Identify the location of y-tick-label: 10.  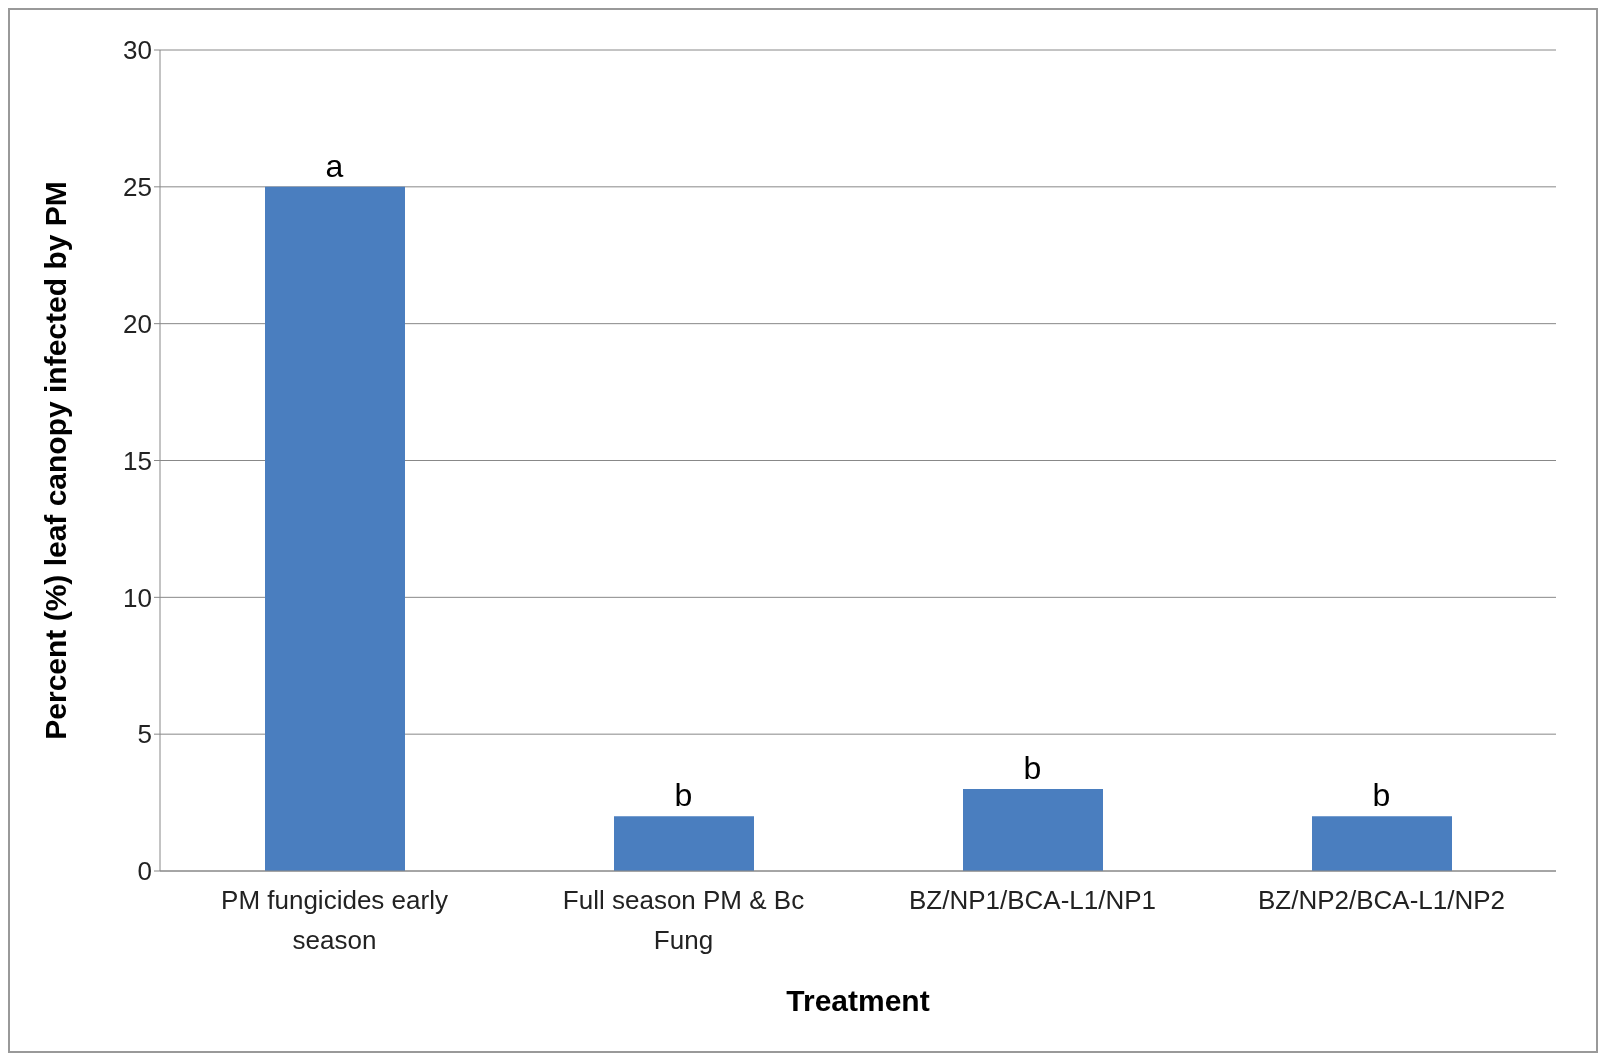
(137, 597).